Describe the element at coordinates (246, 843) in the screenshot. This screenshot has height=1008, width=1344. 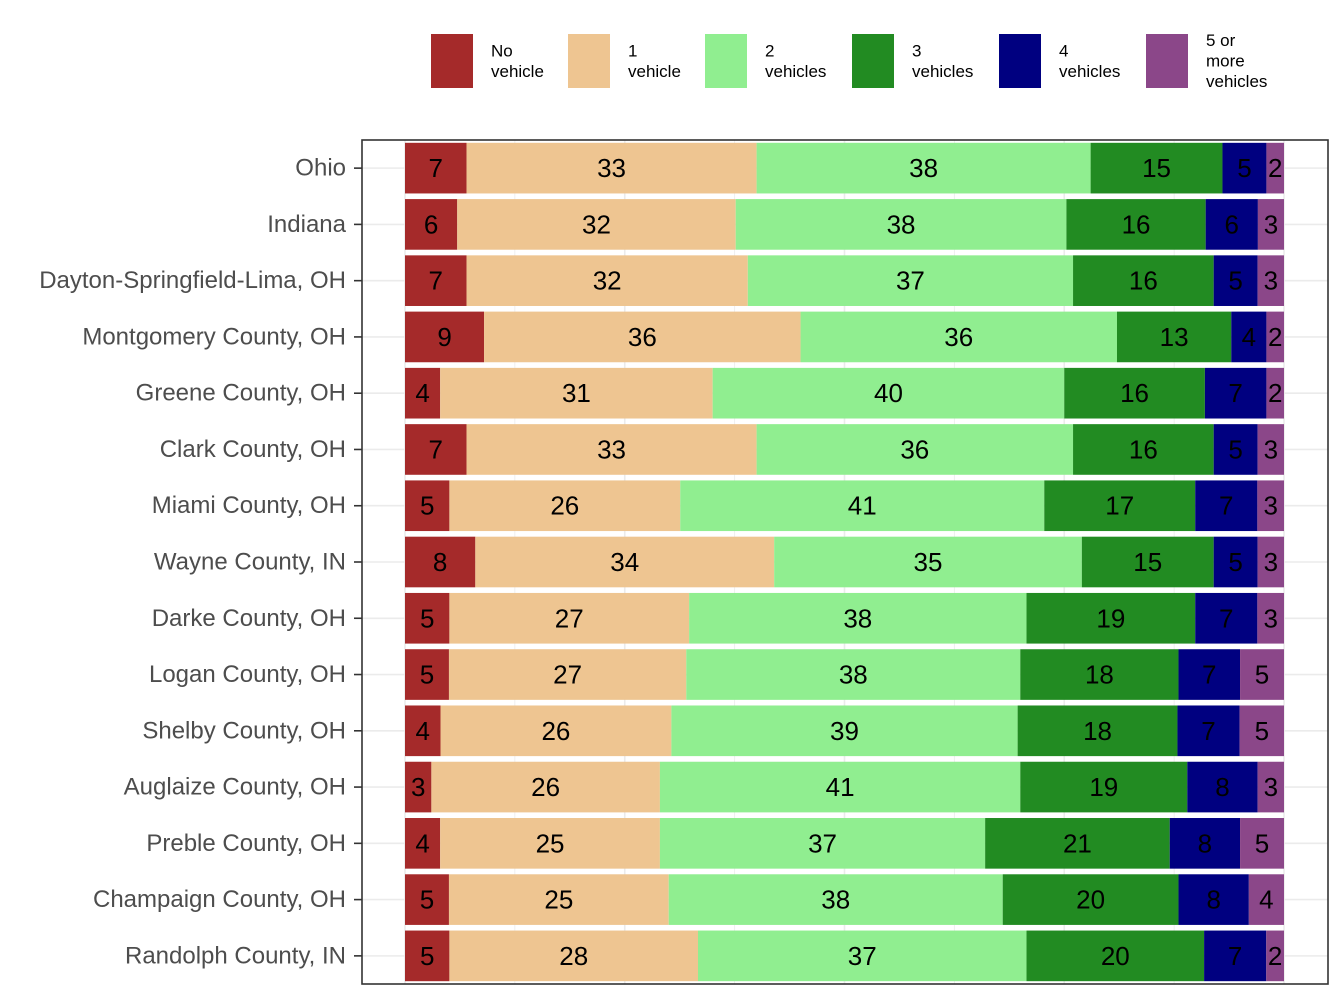
I see `category-label: Preble County, OH` at that location.